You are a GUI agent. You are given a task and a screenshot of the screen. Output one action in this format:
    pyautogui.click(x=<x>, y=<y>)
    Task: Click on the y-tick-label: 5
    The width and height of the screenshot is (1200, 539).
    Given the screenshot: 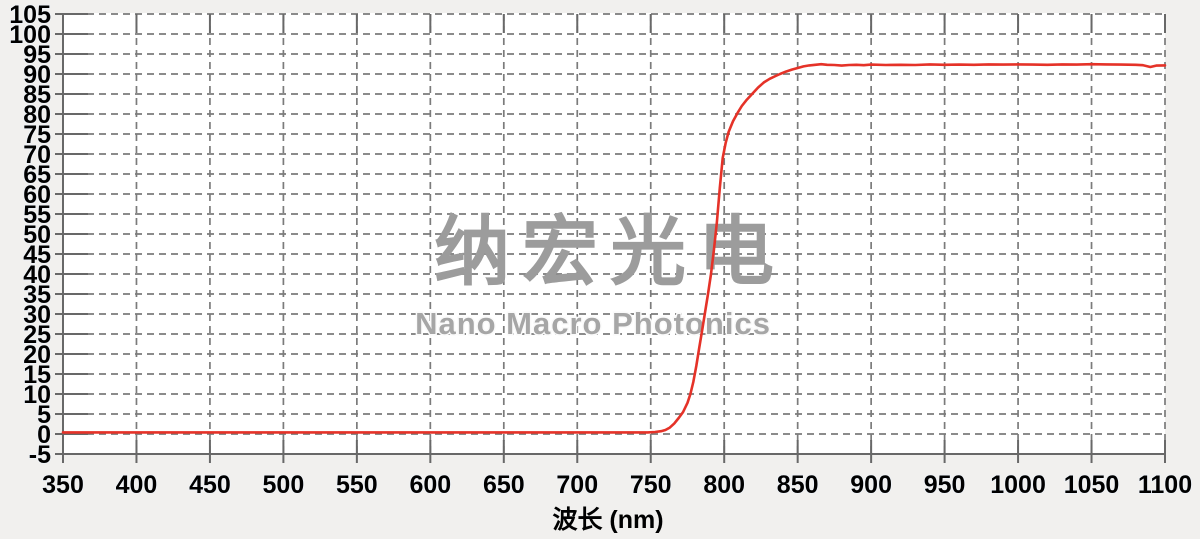 What is the action you would take?
    pyautogui.click(x=44, y=415)
    